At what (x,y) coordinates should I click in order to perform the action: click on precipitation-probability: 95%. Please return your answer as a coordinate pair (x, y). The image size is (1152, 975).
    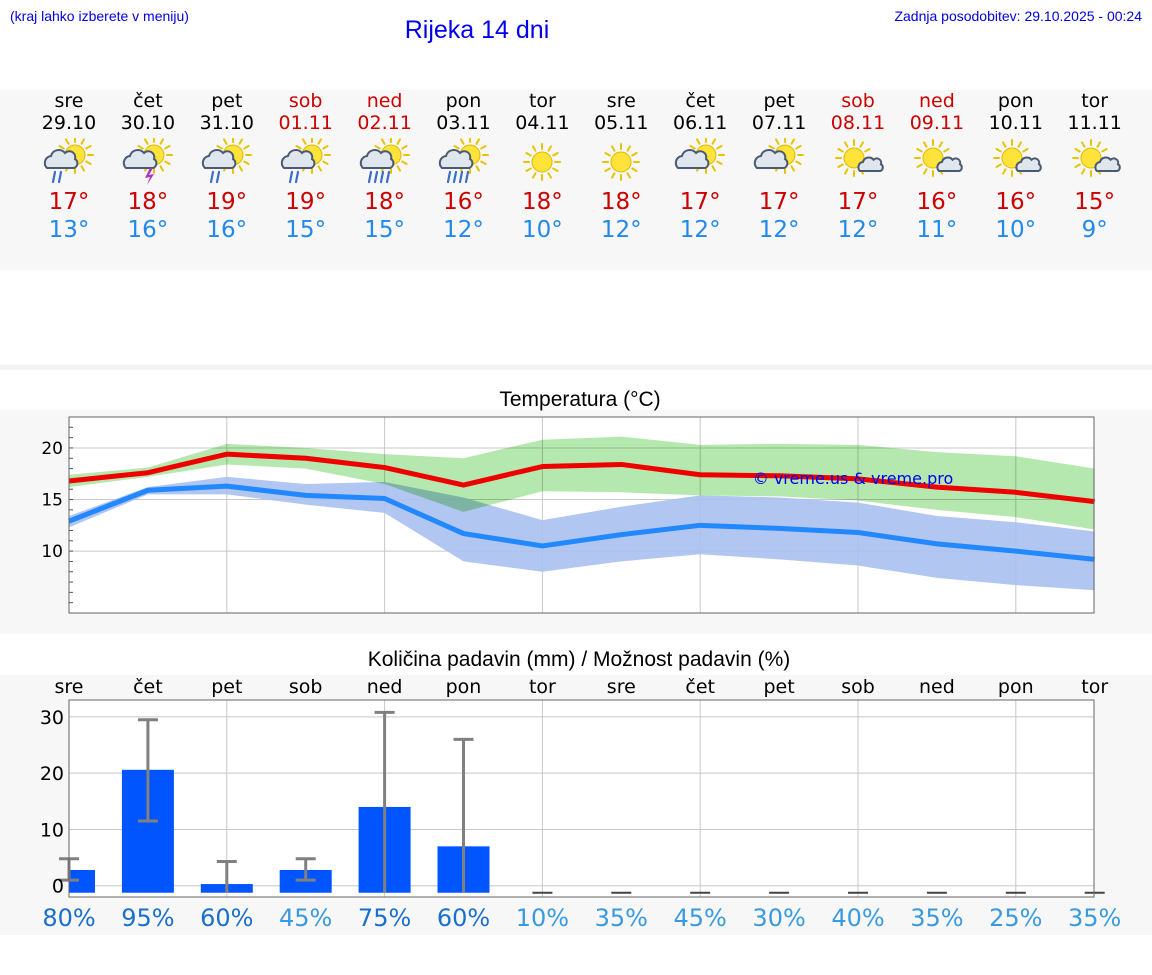
    Looking at the image, I should click on (147, 918).